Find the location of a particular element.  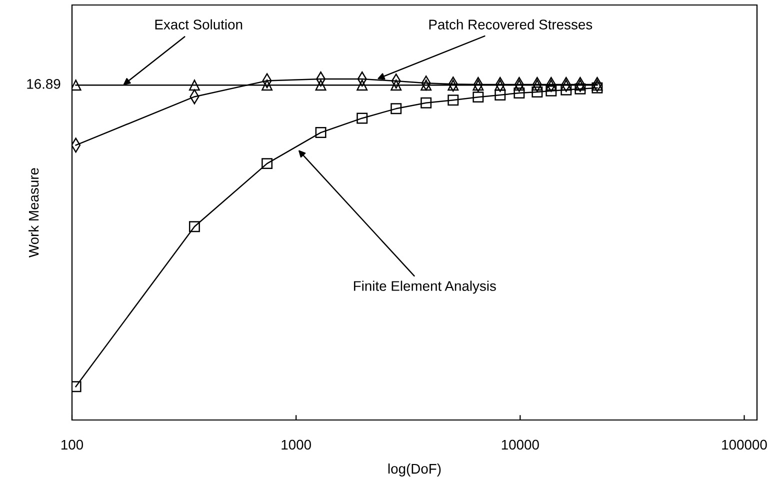

annotation: Finite Element Analysis is located at coordinates (425, 287).